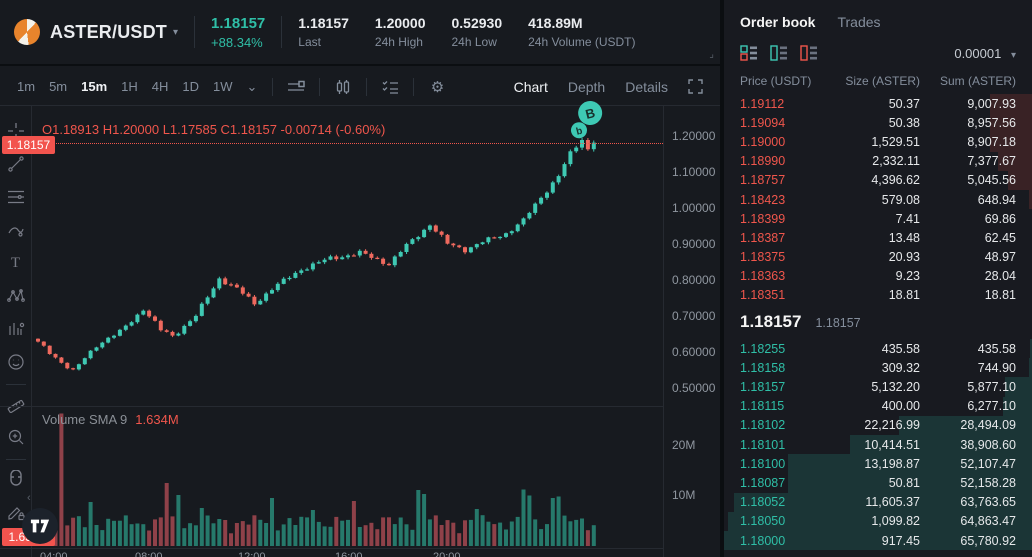 The height and width of the screenshot is (557, 1032). Describe the element at coordinates (977, 81) in the screenshot. I see `col-header-sum: Sum (ASTER)` at that location.